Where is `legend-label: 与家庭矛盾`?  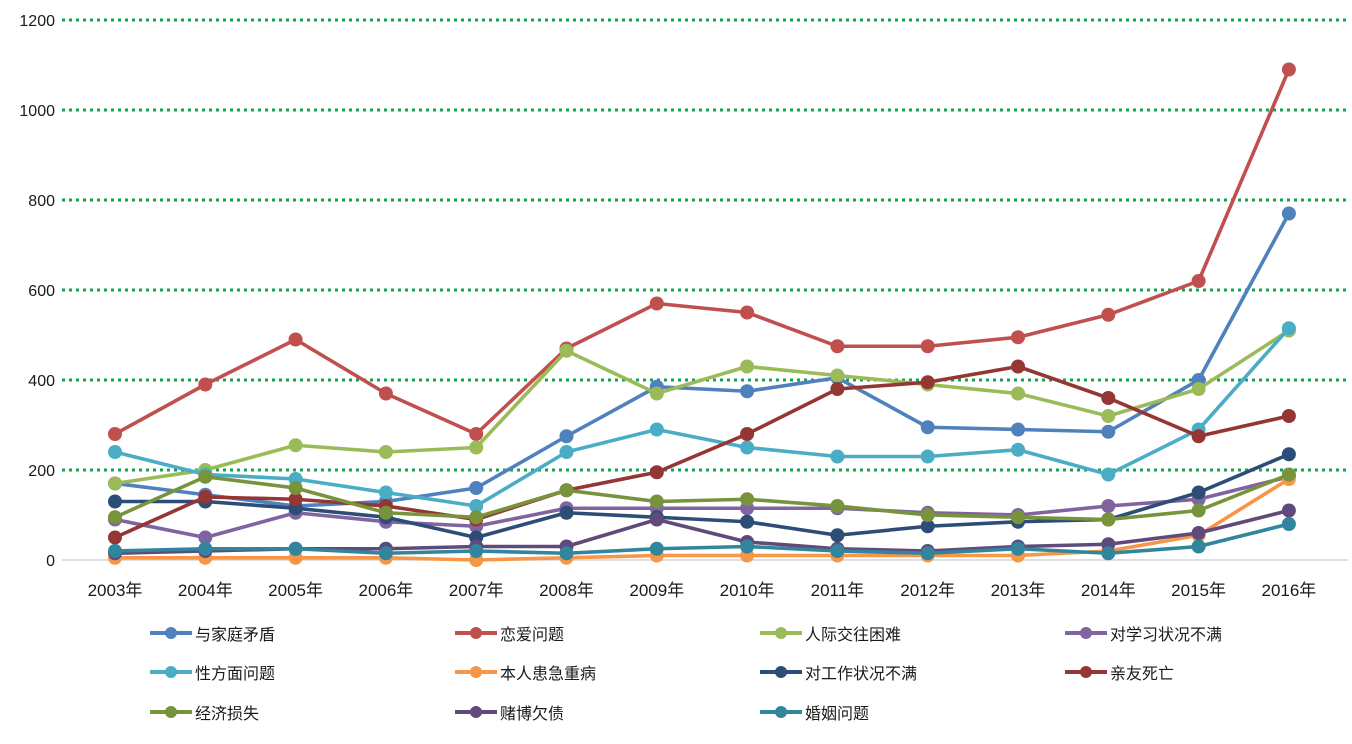 legend-label: 与家庭矛盾 is located at coordinates (235, 635).